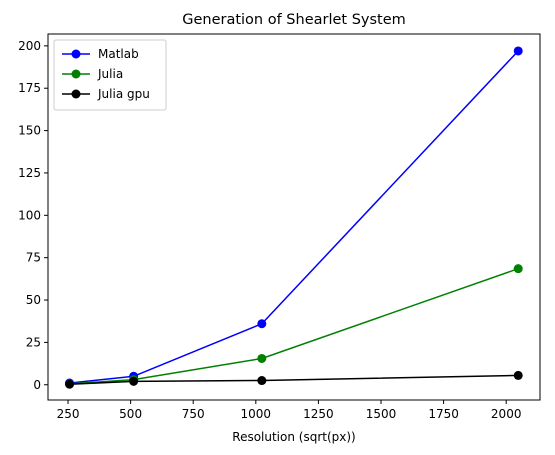 This screenshot has height=455, width=555. I want to click on x-axis-label: Resolution (sqrt(px)), so click(293, 437).